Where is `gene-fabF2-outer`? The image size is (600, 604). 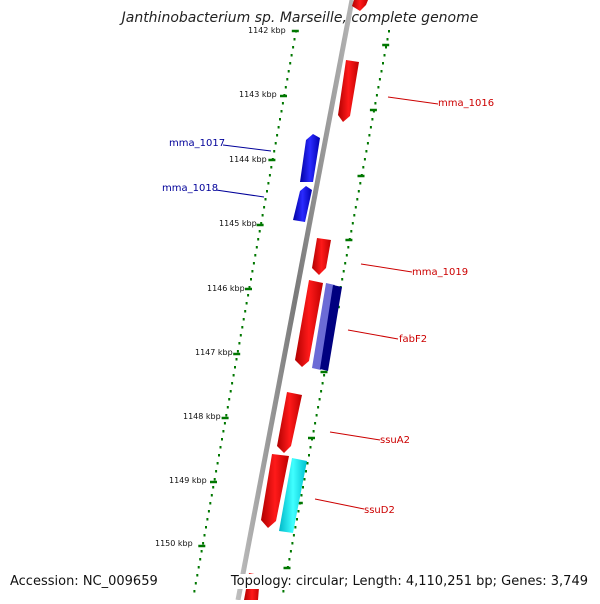 gene-fabF2-outer is located at coordinates (331, 328).